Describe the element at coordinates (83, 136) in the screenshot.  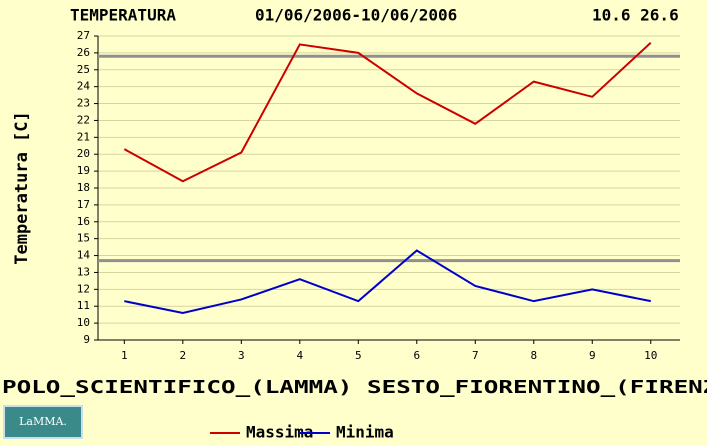
I see `y-tick-label: 21` at that location.